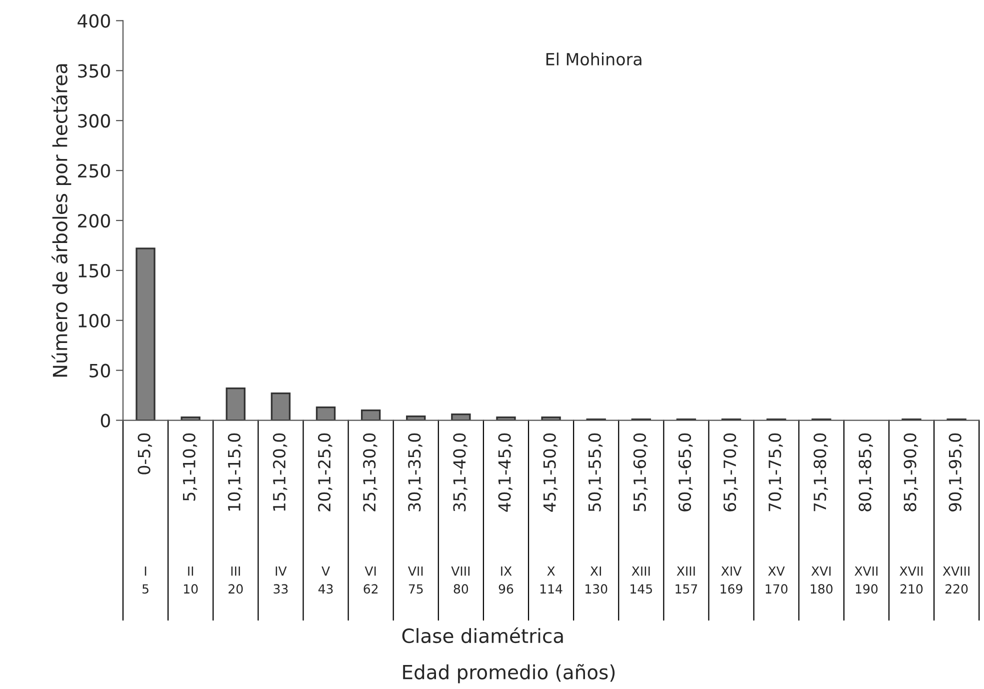 This screenshot has height=689, width=984. Describe the element at coordinates (370, 513) in the screenshot. I see `category-label: 25,1-30,0 VI 62` at that location.